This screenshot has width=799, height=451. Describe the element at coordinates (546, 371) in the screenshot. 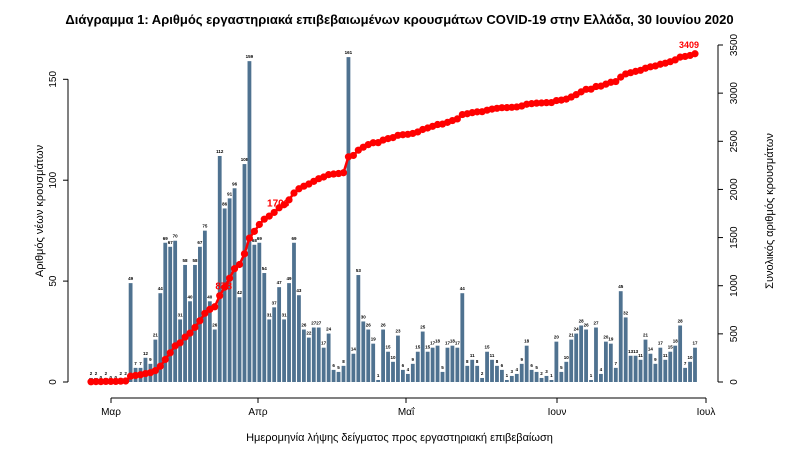

I see `bar-label: 3` at that location.